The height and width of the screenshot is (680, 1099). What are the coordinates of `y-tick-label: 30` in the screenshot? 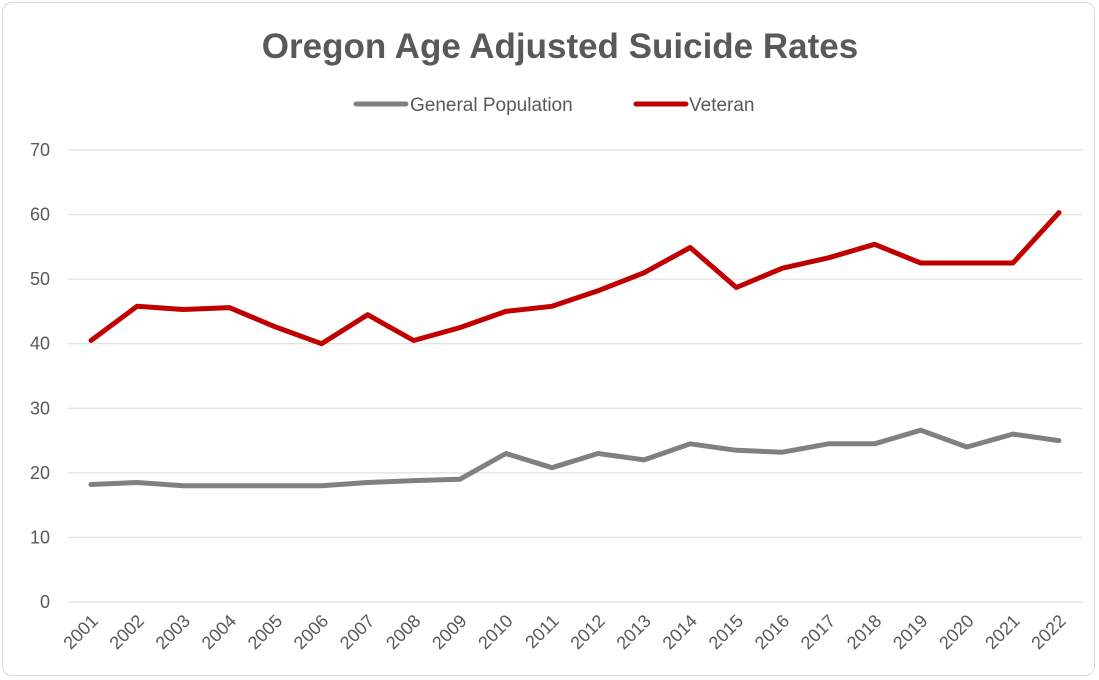 It's located at (40, 408).